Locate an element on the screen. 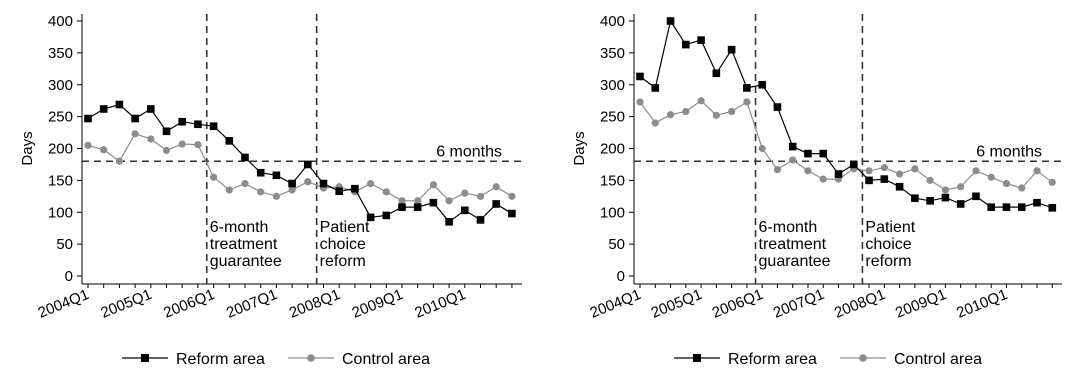 This screenshot has width=1067, height=374. event-annotation-line: reform is located at coordinates (343, 261).